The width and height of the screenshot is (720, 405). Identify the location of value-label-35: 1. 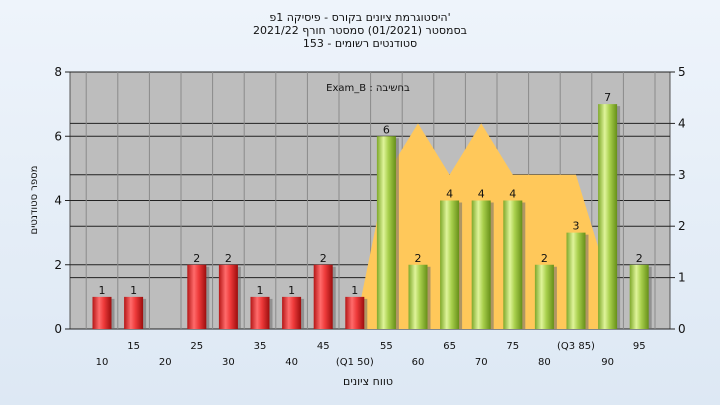
(260, 290).